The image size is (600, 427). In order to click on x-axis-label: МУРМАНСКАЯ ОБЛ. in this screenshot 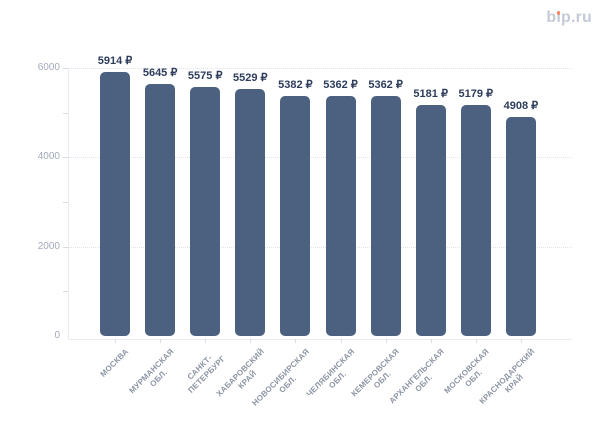, I will do `click(151, 371)`.